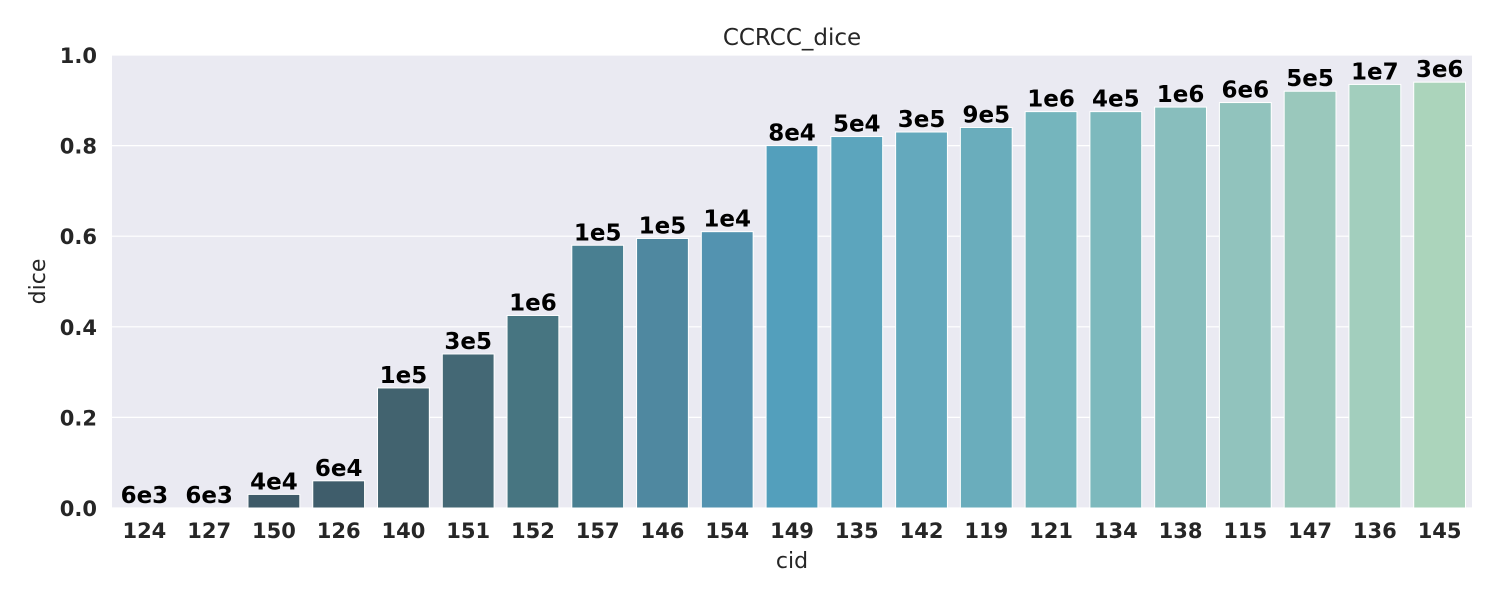  Describe the element at coordinates (986, 531) in the screenshot. I see `x-tick-label: 119` at that location.